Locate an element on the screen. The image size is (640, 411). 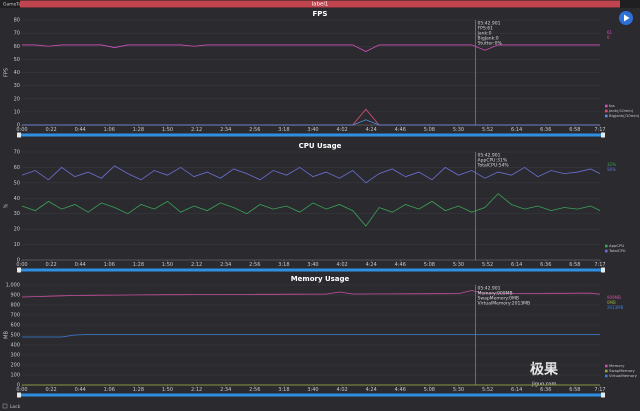
x-tick-label: 1:50 is located at coordinates (167, 265).